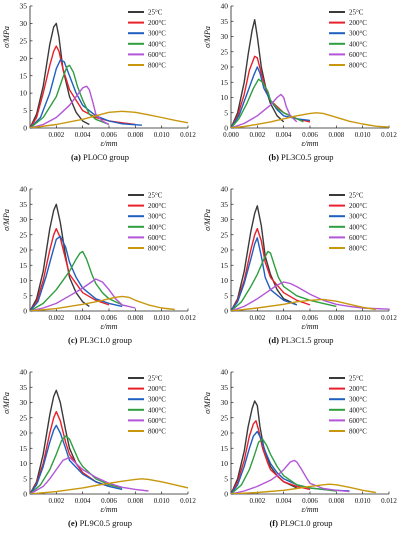  I want to click on panel-label: (e), so click(73, 523).